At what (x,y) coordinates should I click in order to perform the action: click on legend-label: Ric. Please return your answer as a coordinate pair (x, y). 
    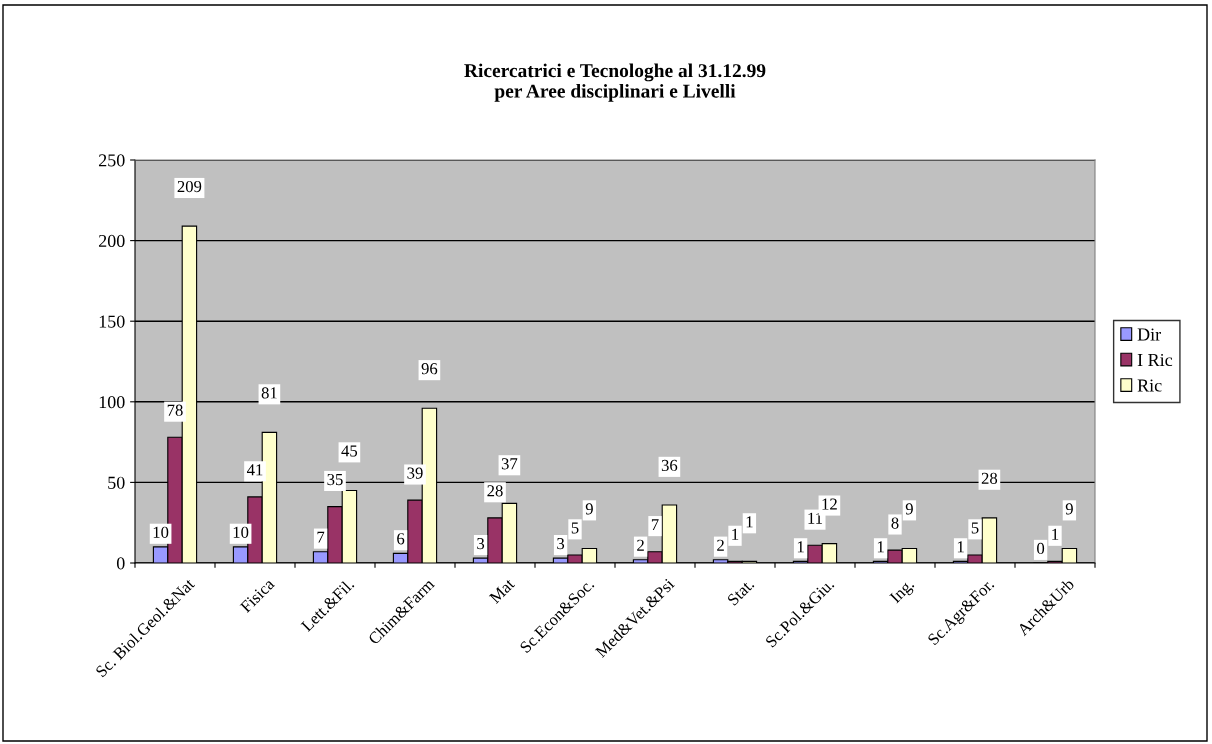
    Looking at the image, I should click on (1149, 385).